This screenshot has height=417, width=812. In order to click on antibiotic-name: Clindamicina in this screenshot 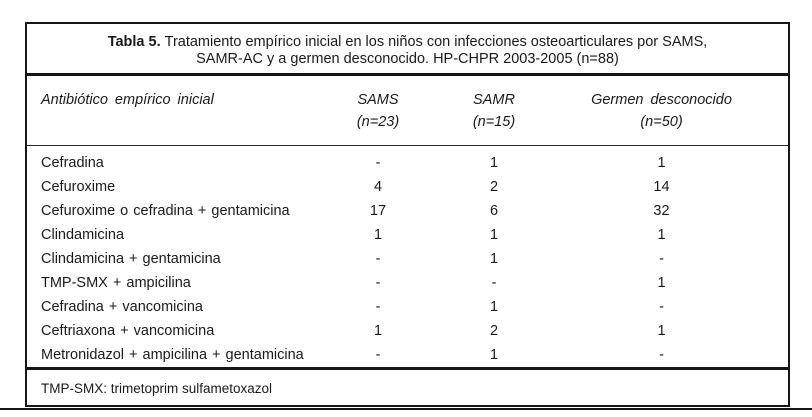, I will do `click(83, 235)`.